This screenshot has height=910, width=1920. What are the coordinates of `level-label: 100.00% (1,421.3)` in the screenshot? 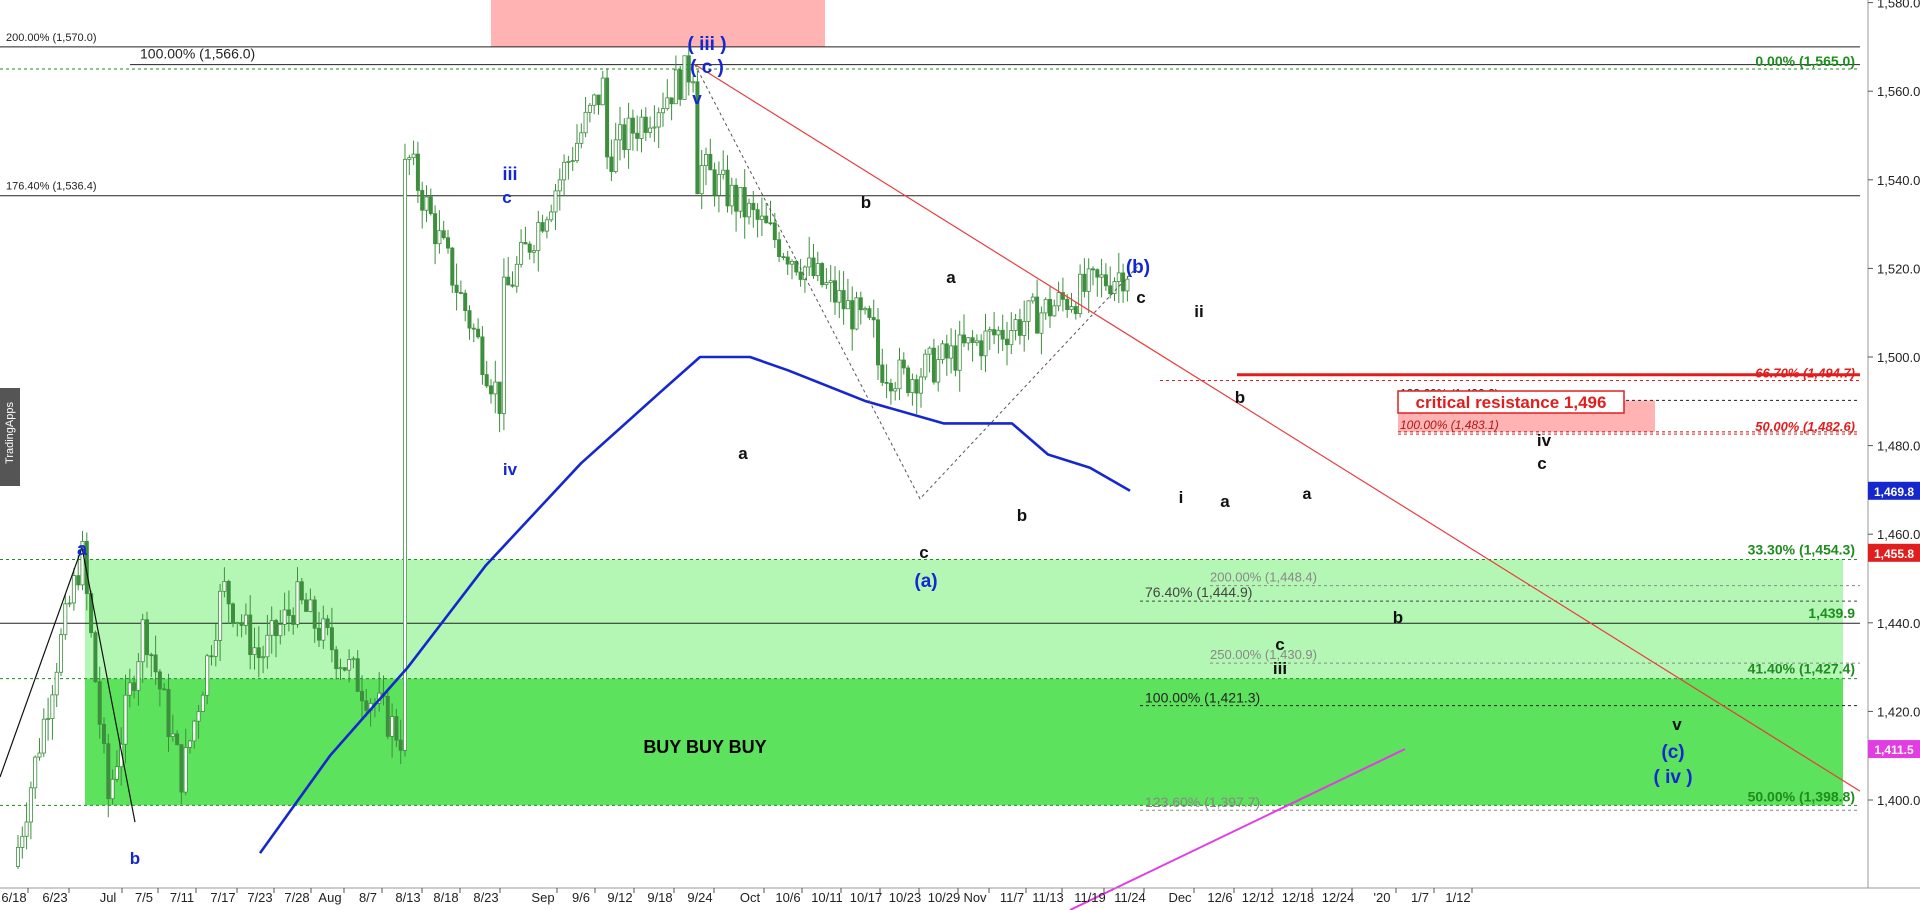 It's located at (1202, 698).